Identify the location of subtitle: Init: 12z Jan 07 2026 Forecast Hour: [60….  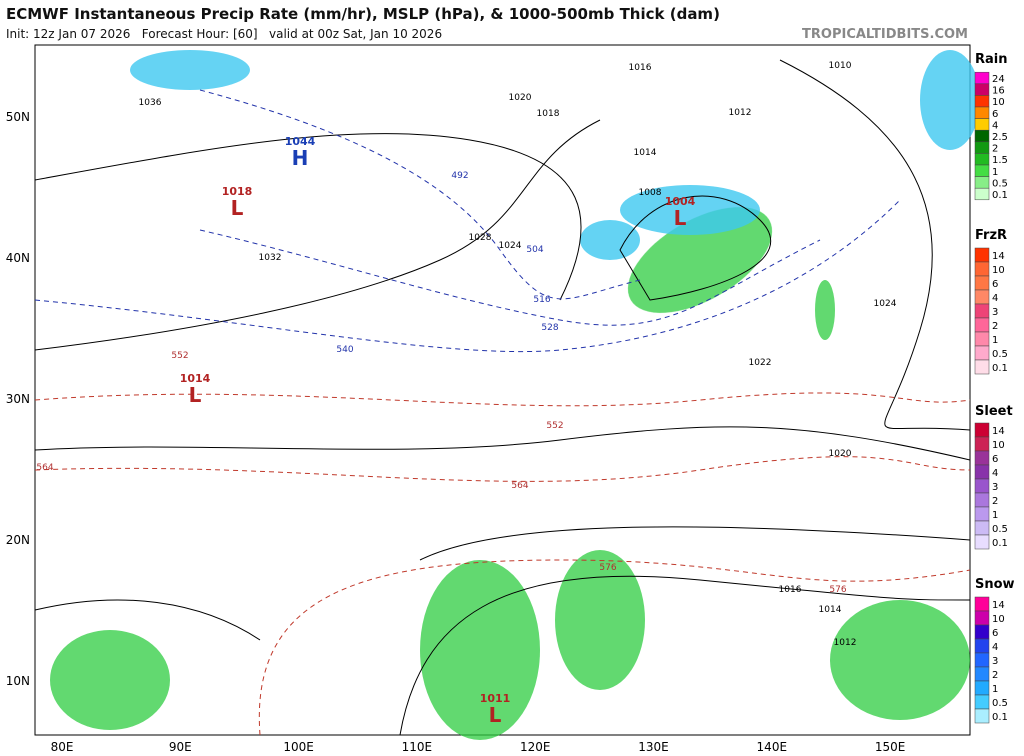
(224, 34).